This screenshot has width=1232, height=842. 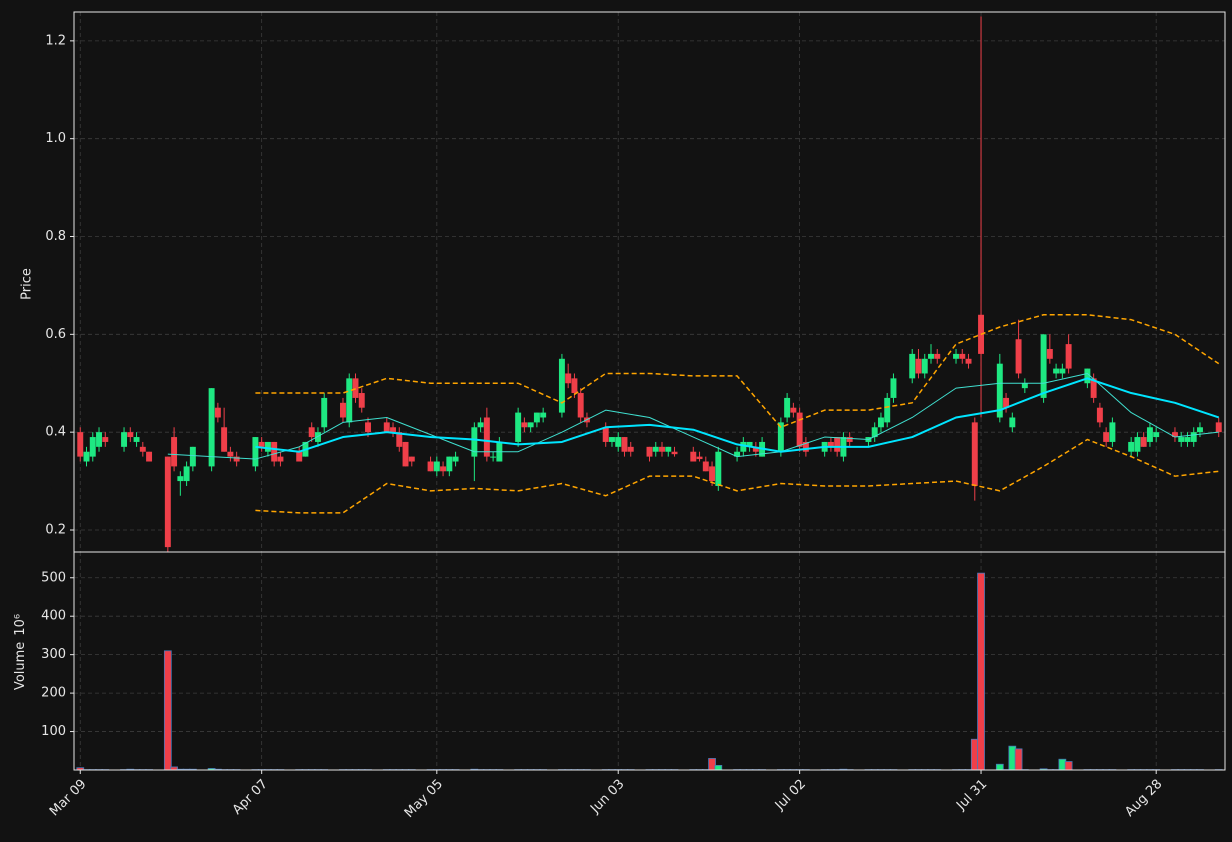 What do you see at coordinates (53, 731) in the screenshot?
I see `y-tick-label: 100` at bounding box center [53, 731].